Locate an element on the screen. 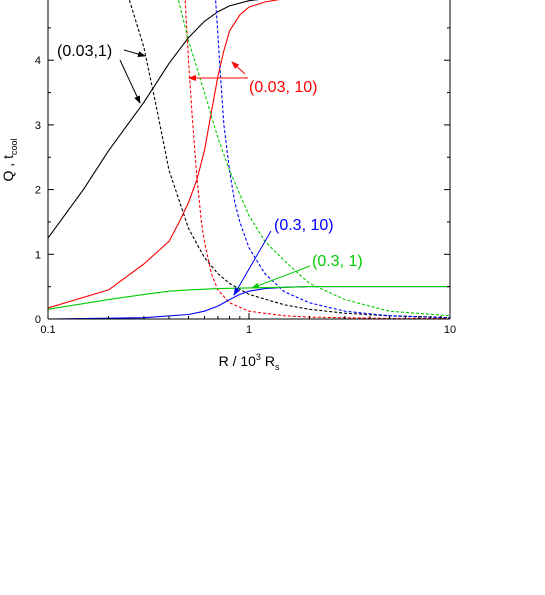 This screenshot has width=545, height=595. y-tick-label: 0 is located at coordinates (38, 320).